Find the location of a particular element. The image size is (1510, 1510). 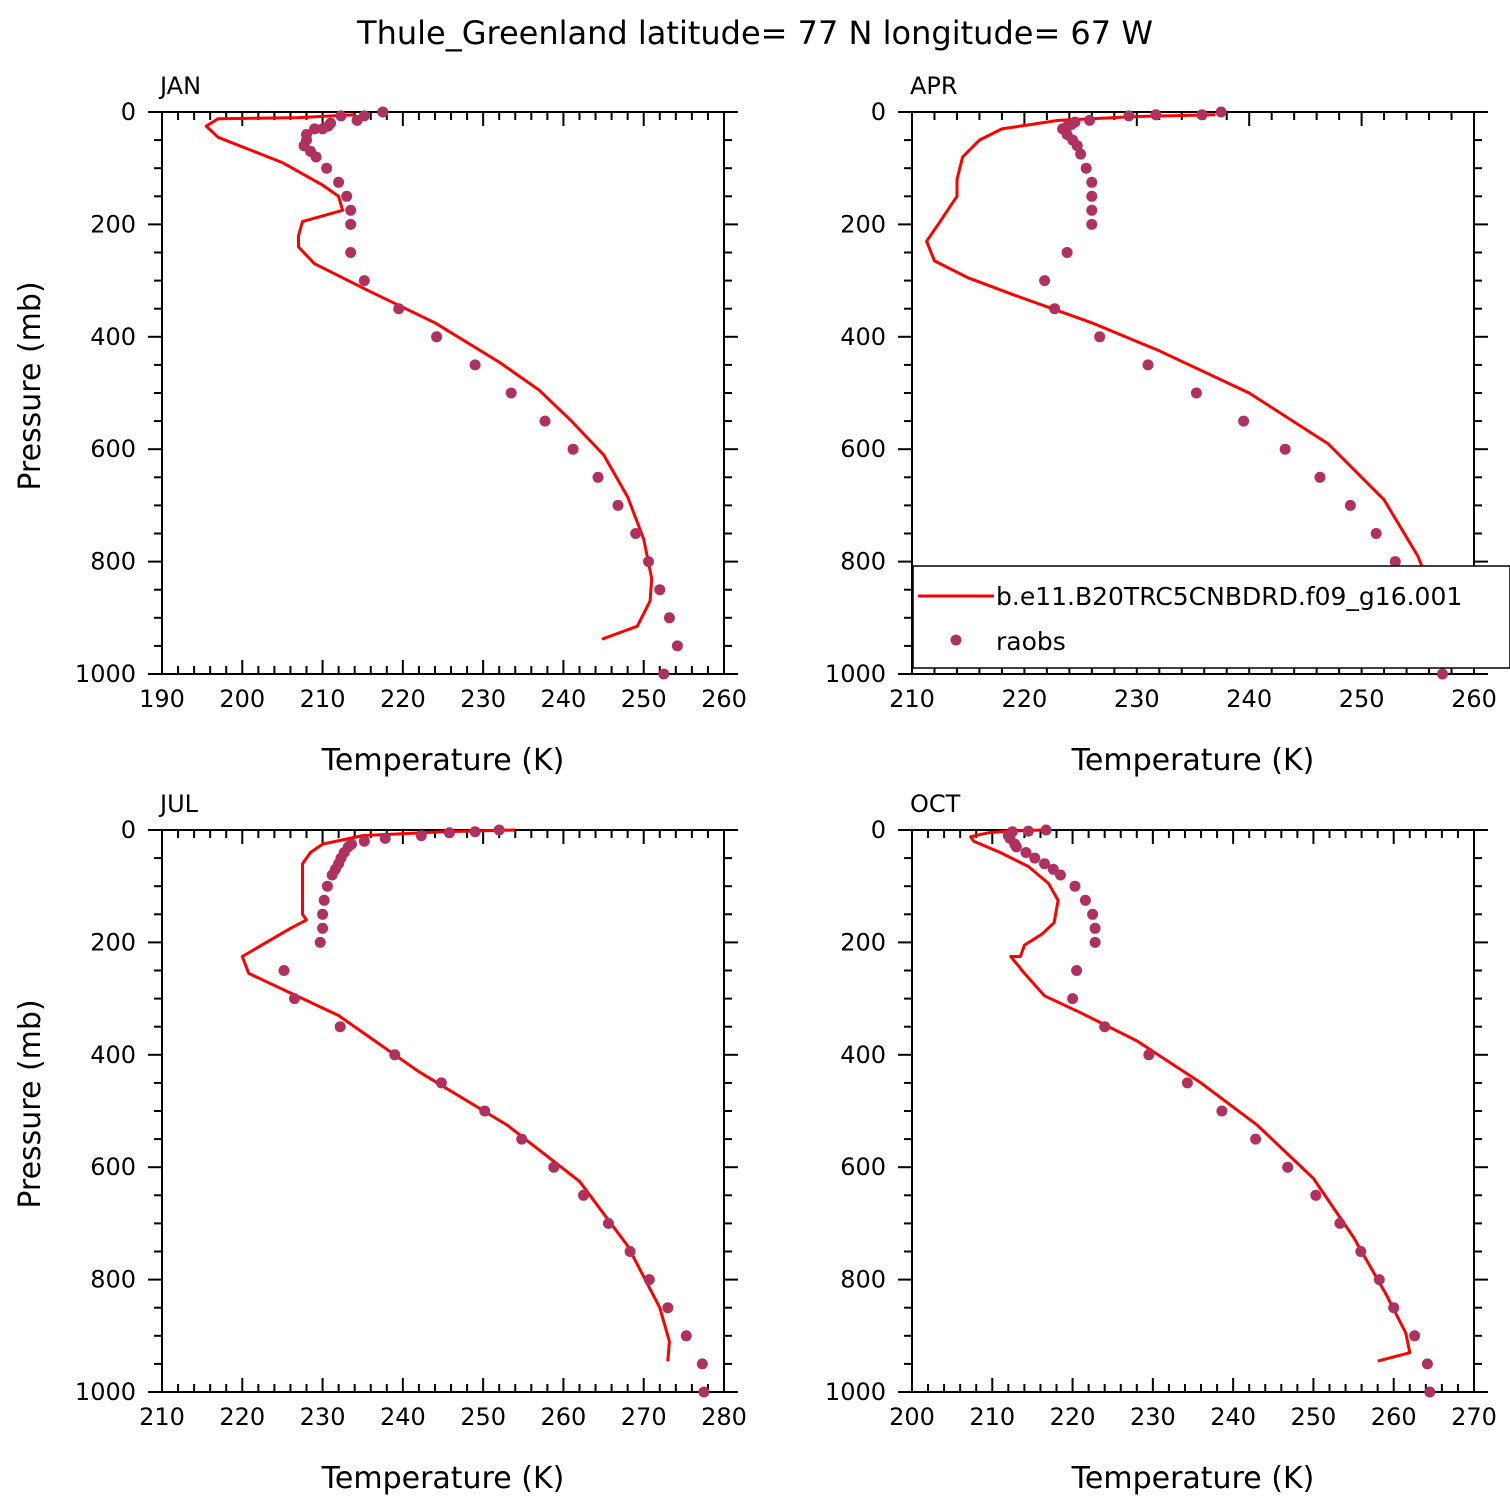

x-tick-label: 190 is located at coordinates (162, 699).